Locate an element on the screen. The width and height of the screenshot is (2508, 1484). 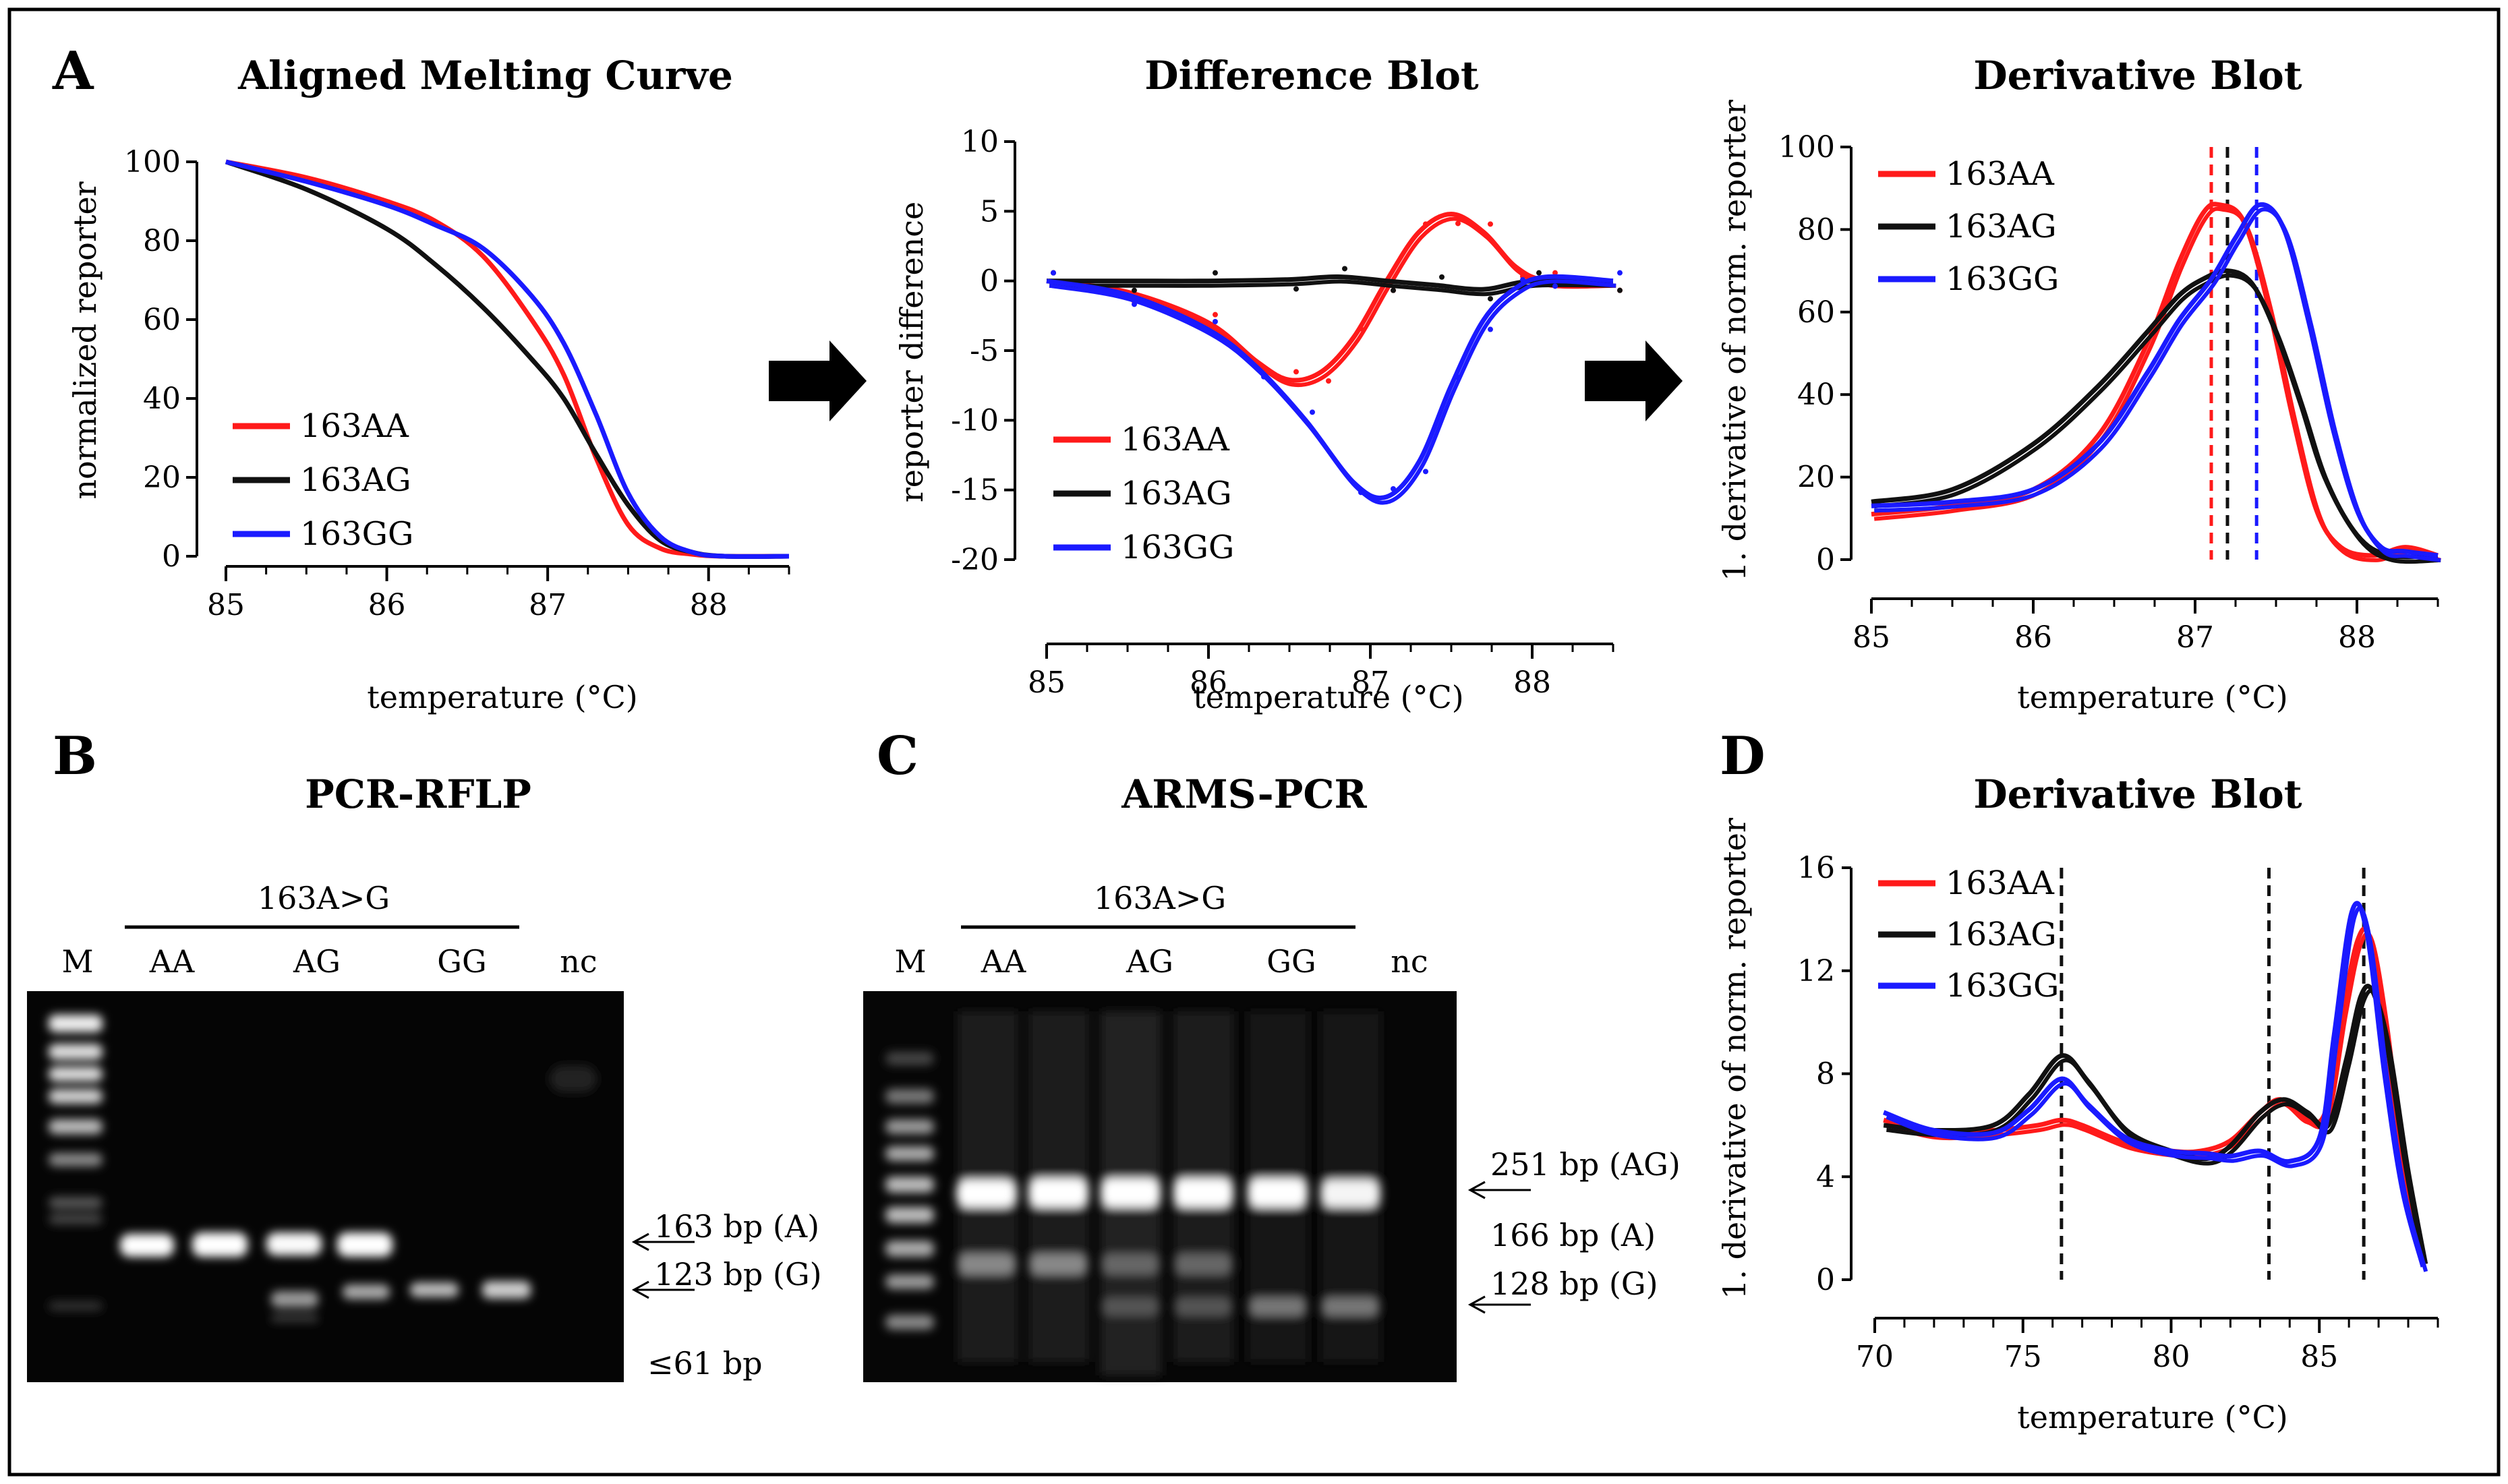
series-line-163AA is located at coordinates (508, 359).